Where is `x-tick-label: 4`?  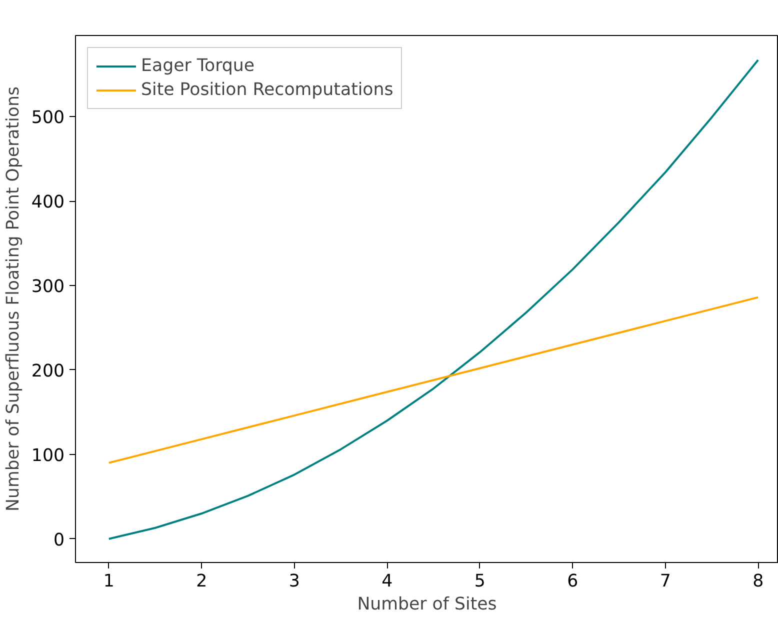
x-tick-label: 4 is located at coordinates (387, 582).